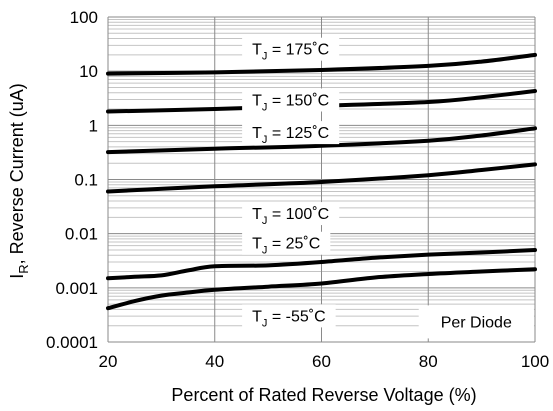 The width and height of the screenshot is (553, 411). Describe the element at coordinates (108, 361) in the screenshot. I see `x-tick-label: 20` at that location.